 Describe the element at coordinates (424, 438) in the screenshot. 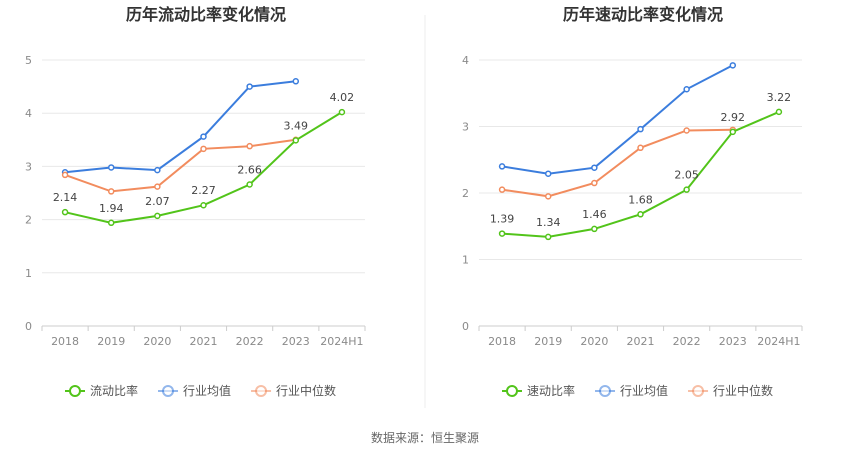

I see `data-source-note: 数据来源：恒生聚源` at that location.